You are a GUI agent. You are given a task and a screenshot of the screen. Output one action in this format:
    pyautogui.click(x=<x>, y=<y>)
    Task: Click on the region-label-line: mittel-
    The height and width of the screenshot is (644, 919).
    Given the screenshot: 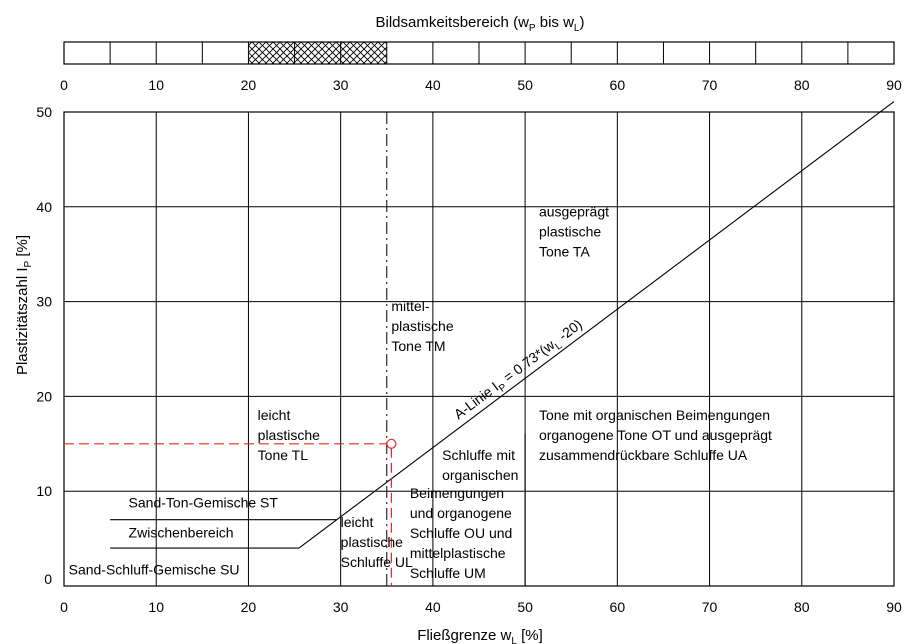 What is the action you would take?
    pyautogui.click(x=410, y=306)
    